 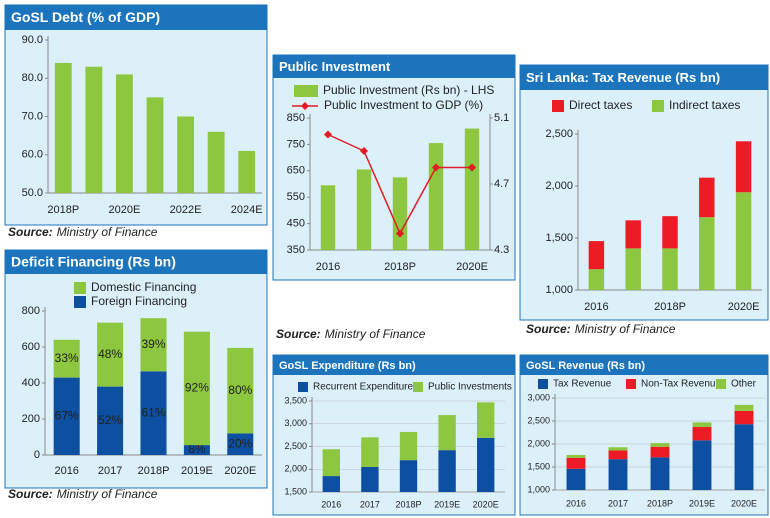 I want to click on y-tick-label: 1,500, so click(x=559, y=238).